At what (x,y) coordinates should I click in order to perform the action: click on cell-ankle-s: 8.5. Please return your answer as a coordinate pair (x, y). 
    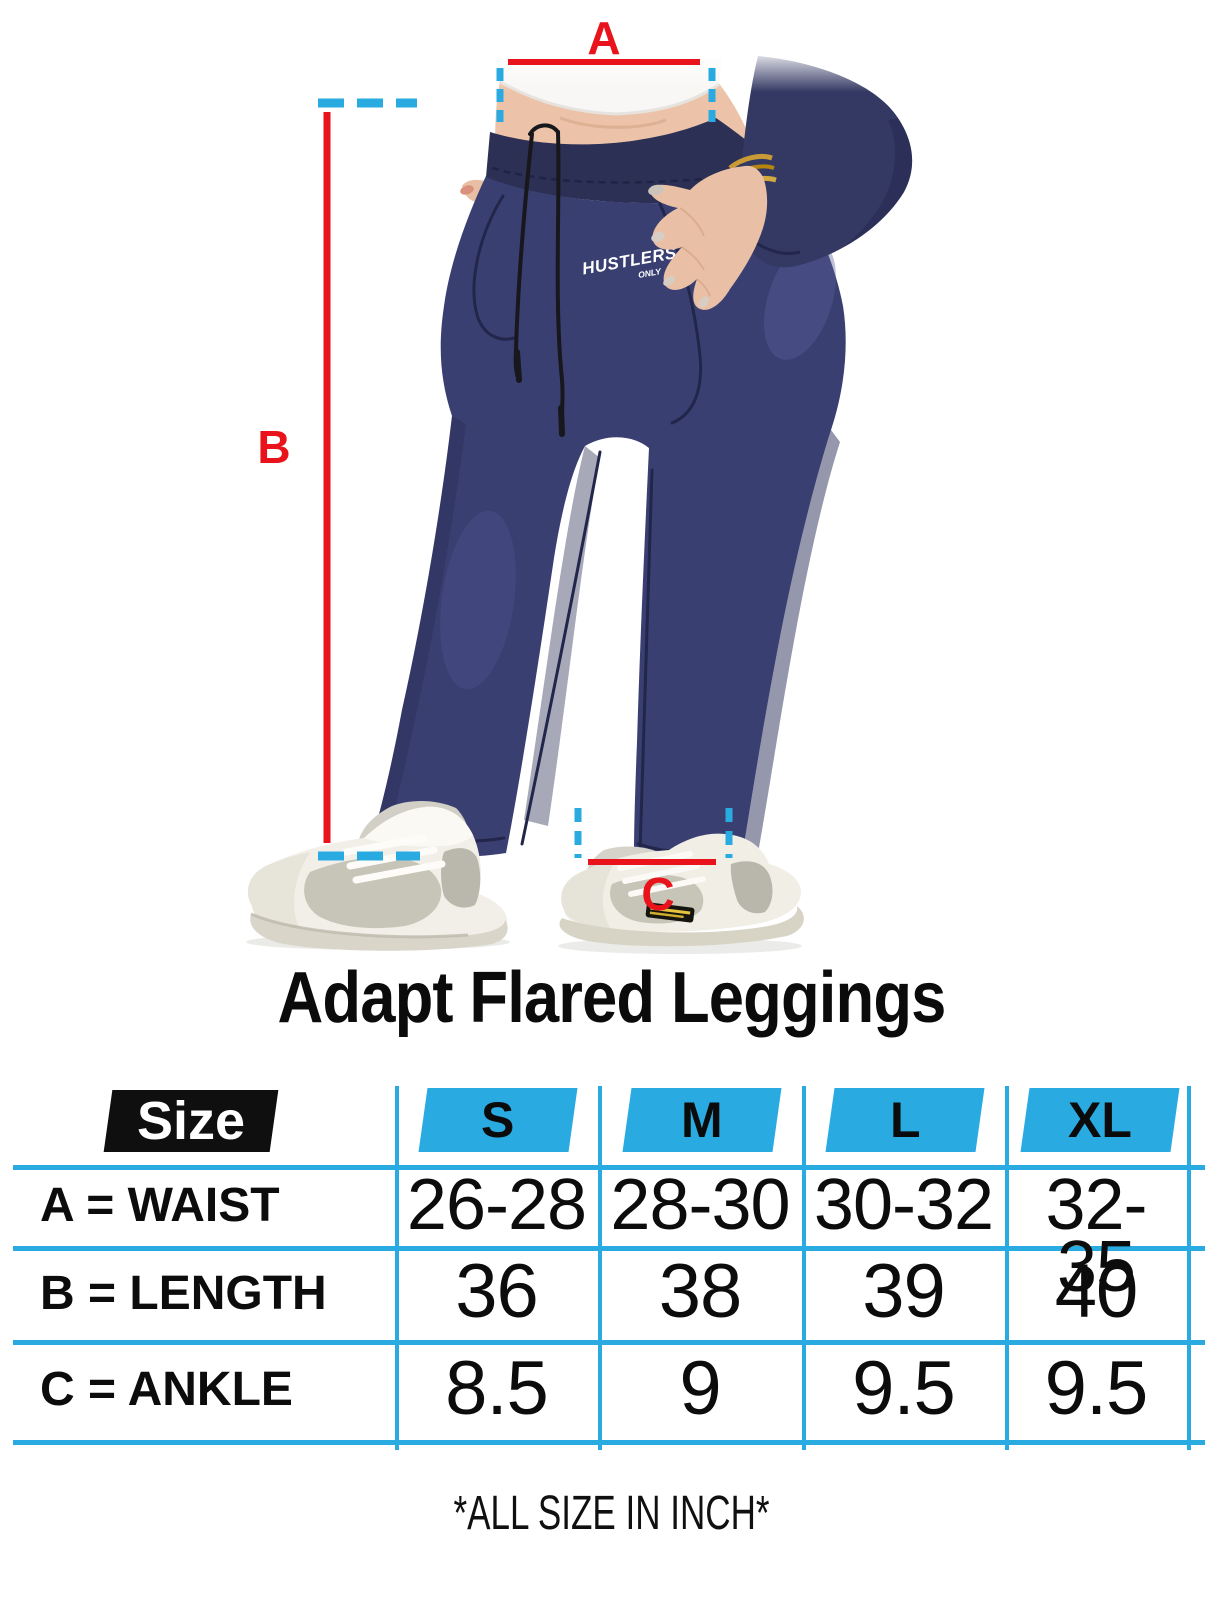
    Looking at the image, I should click on (497, 1388).